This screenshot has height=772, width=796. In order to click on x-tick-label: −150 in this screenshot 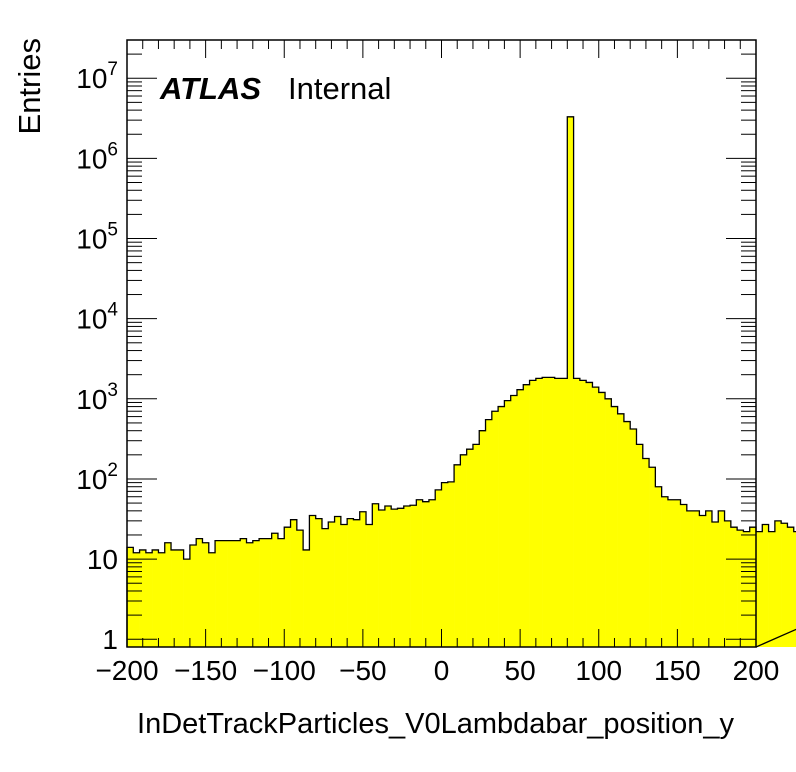, I will do `click(205, 670)`.